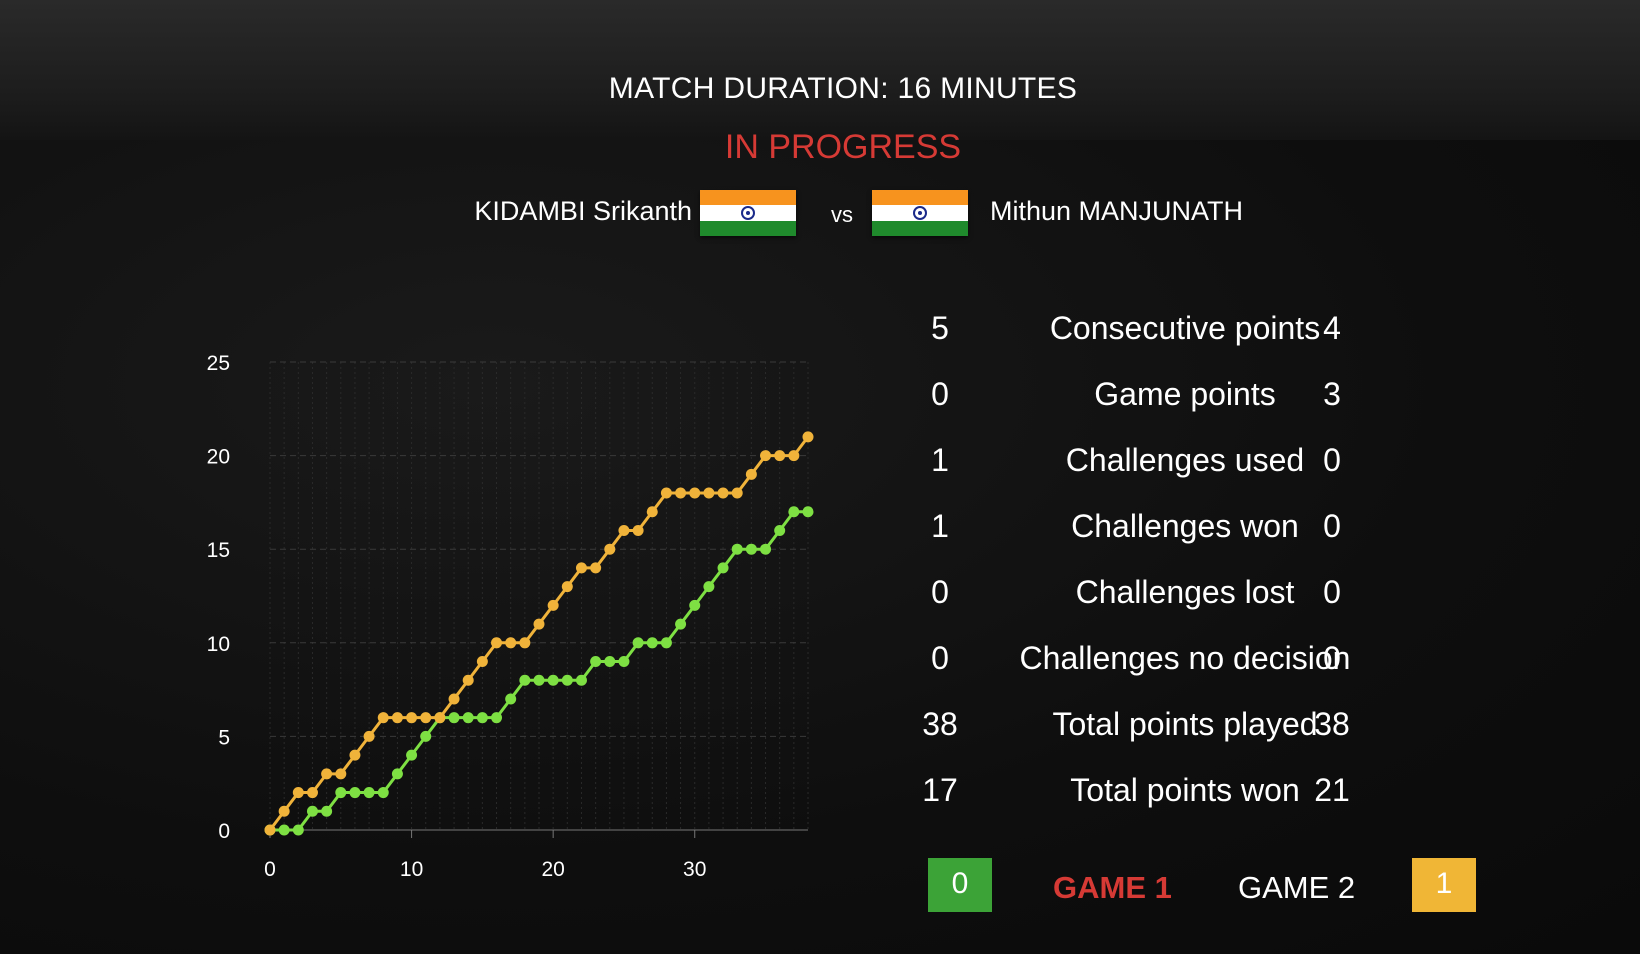 The image size is (1640, 954). Describe the element at coordinates (1332, 328) in the screenshot. I see `stat-right-value: 4` at that location.